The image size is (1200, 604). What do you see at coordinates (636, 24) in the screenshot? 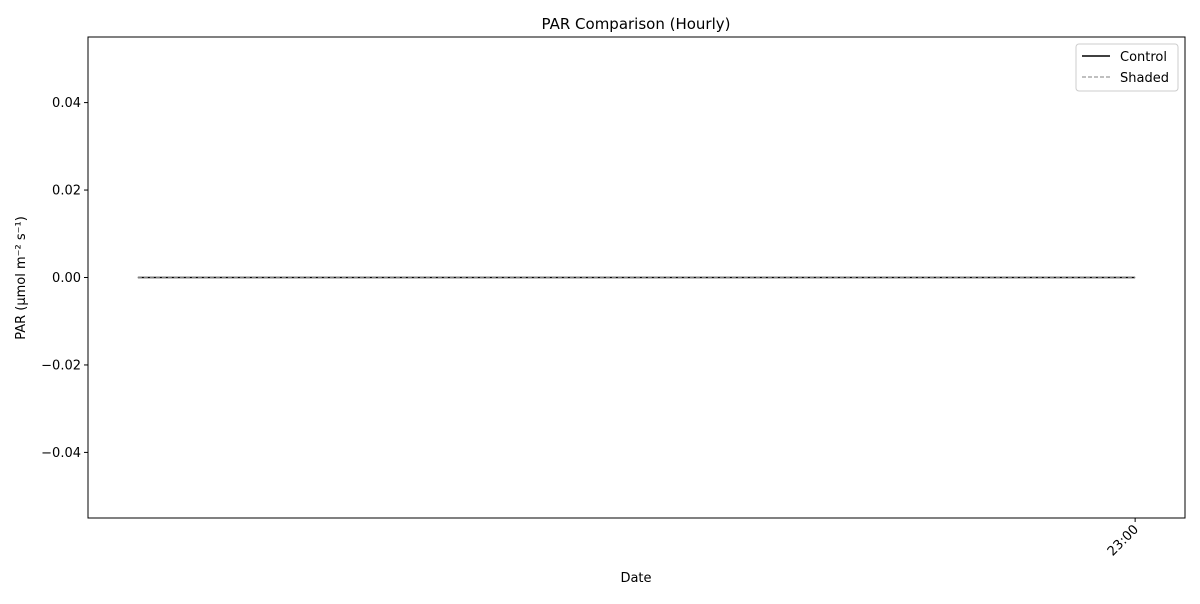
I see `chart-title: PAR Comparison (Hourly)` at bounding box center [636, 24].